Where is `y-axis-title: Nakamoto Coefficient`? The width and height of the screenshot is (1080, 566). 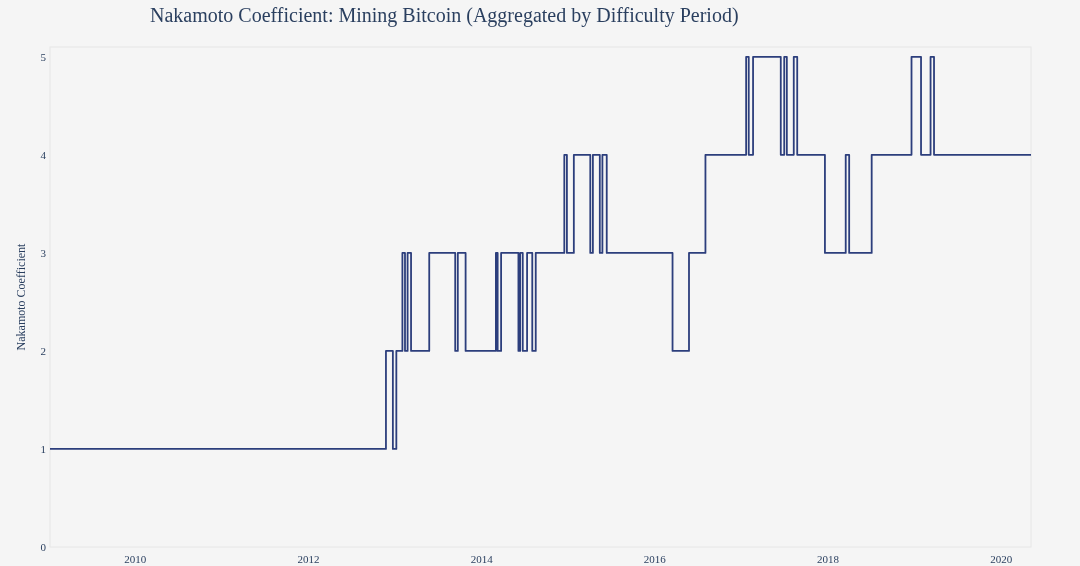
y-axis-title: Nakamoto Coefficient is located at coordinates (21, 296).